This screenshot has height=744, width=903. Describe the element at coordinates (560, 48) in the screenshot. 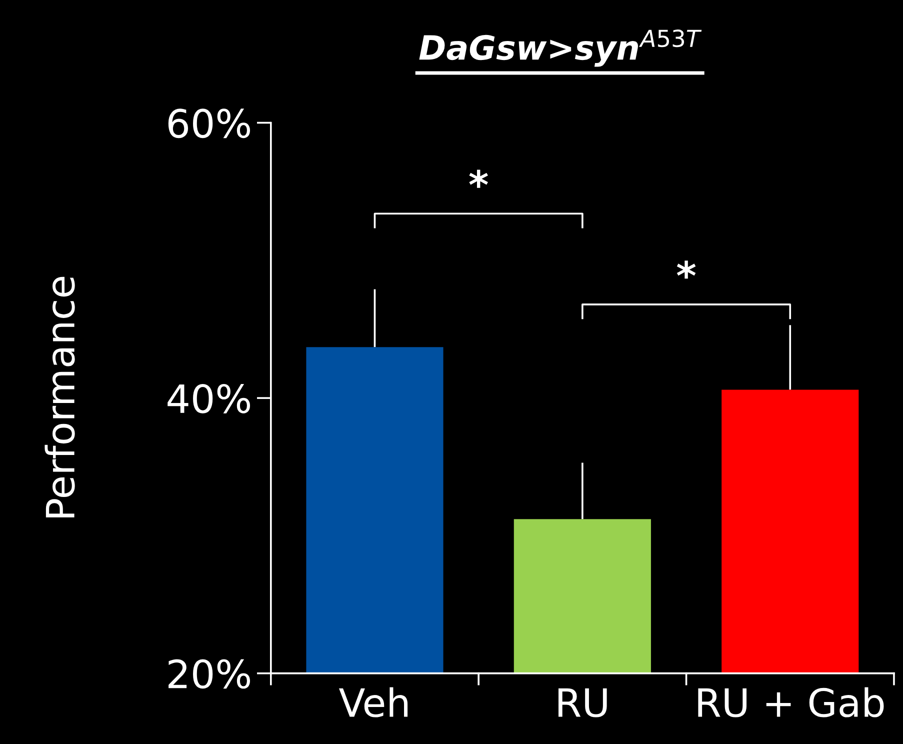

I see `chart-title: DaGsw>syn$^{A53T}$` at that location.